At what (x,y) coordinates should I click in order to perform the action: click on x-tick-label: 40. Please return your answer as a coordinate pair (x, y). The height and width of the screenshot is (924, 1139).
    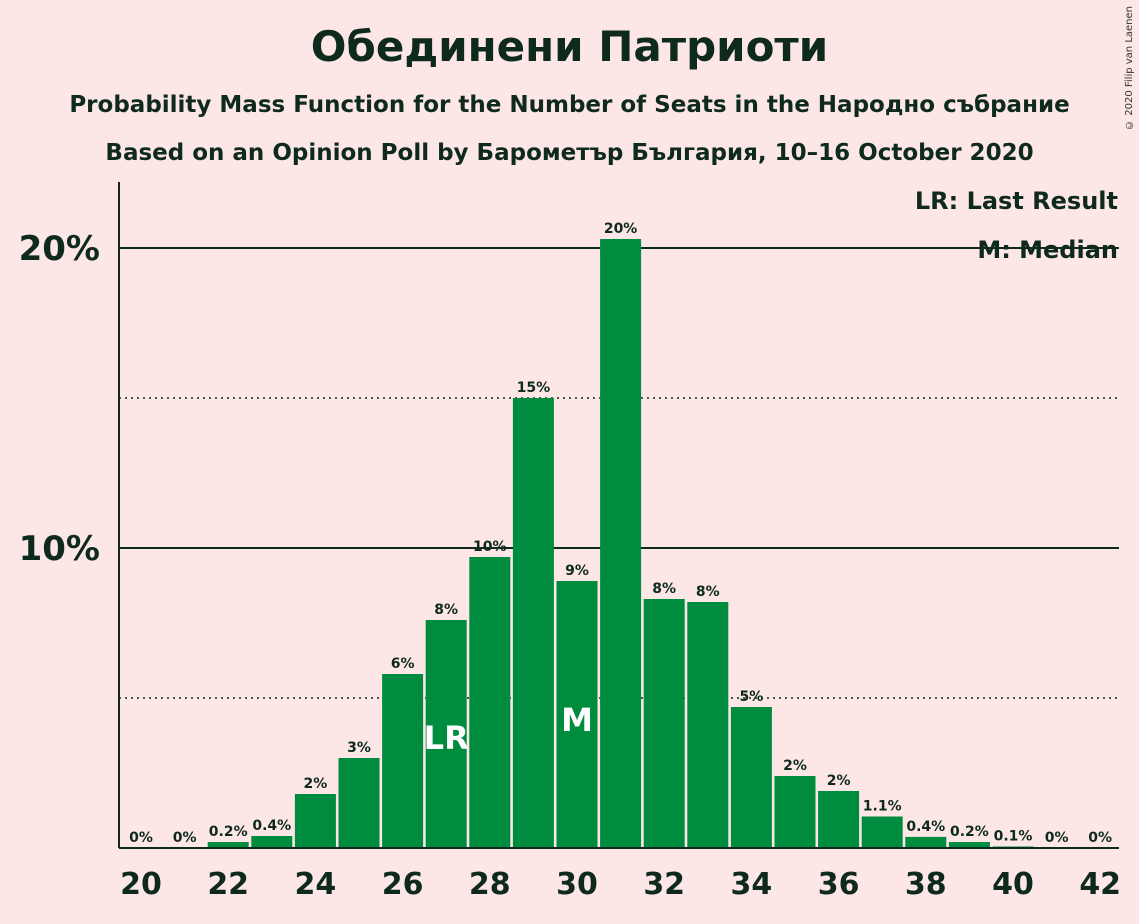
    Looking at the image, I should click on (1013, 884).